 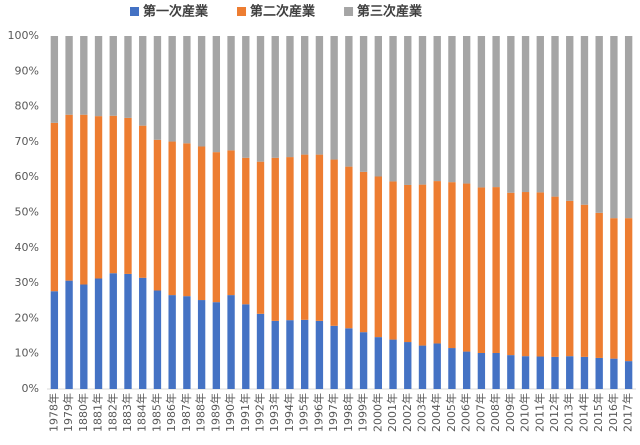 What do you see at coordinates (98, 412) in the screenshot?
I see `x-tick-label: 1881年` at bounding box center [98, 412].